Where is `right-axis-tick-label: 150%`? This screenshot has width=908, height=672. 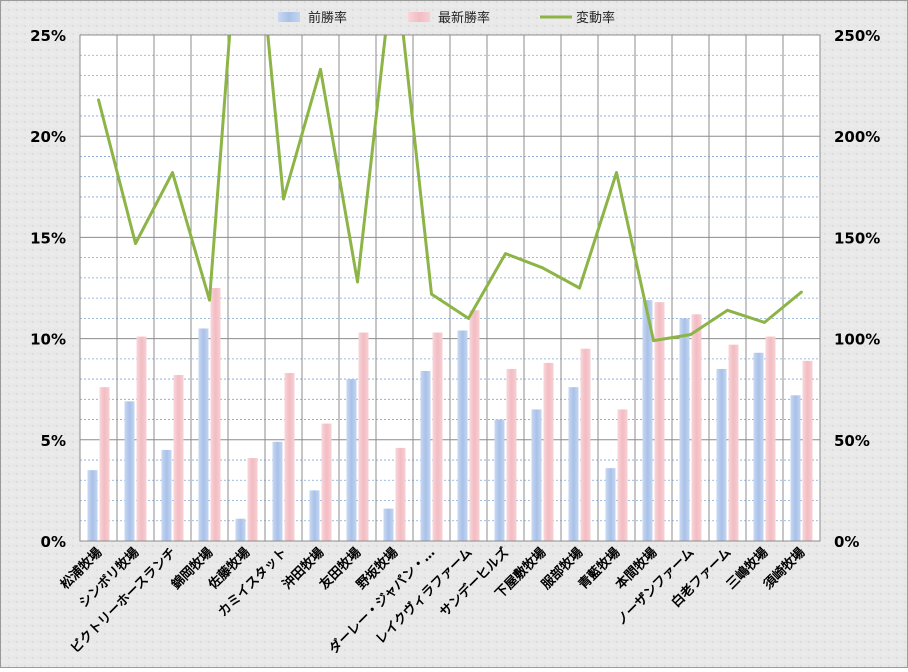 right-axis-tick-label: 150% is located at coordinates (857, 238).